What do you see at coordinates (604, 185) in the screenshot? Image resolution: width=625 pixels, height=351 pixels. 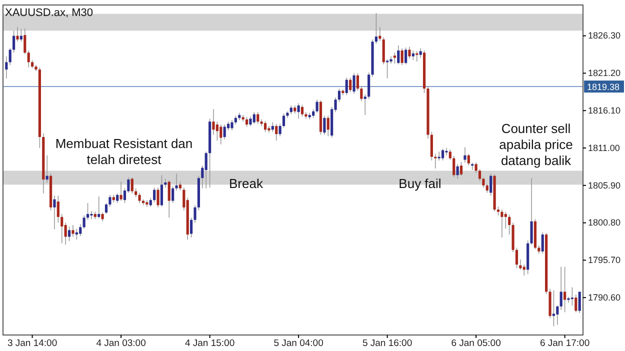 I see `y-tick-label: 1805.90` at bounding box center [604, 185].